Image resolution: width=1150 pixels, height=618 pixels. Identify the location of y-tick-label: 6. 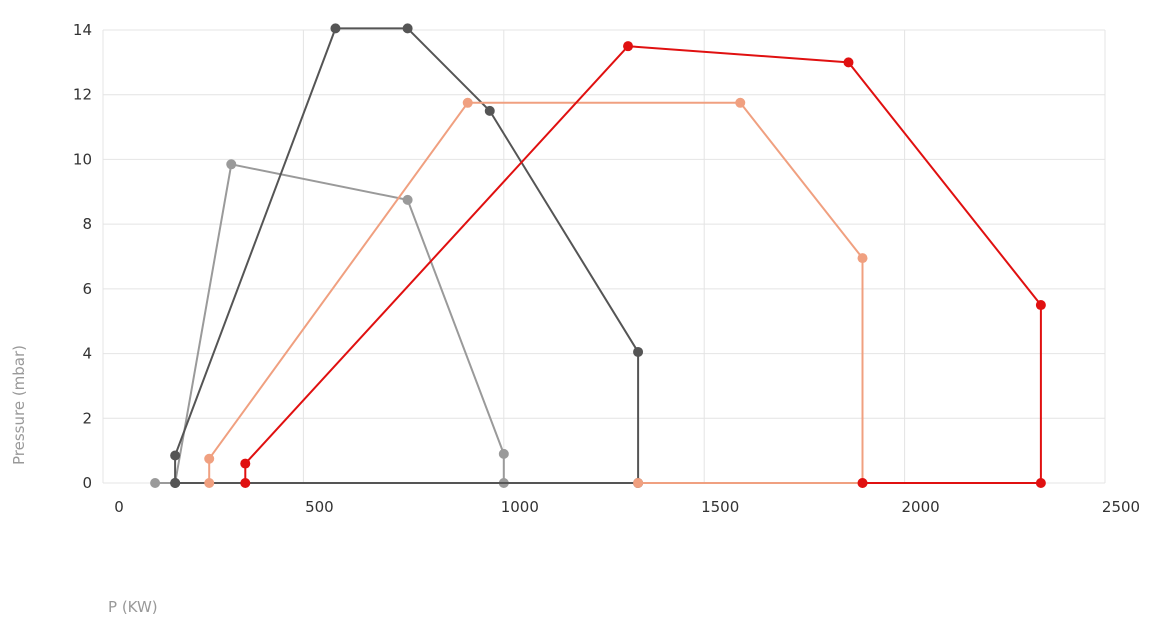
(87, 289).